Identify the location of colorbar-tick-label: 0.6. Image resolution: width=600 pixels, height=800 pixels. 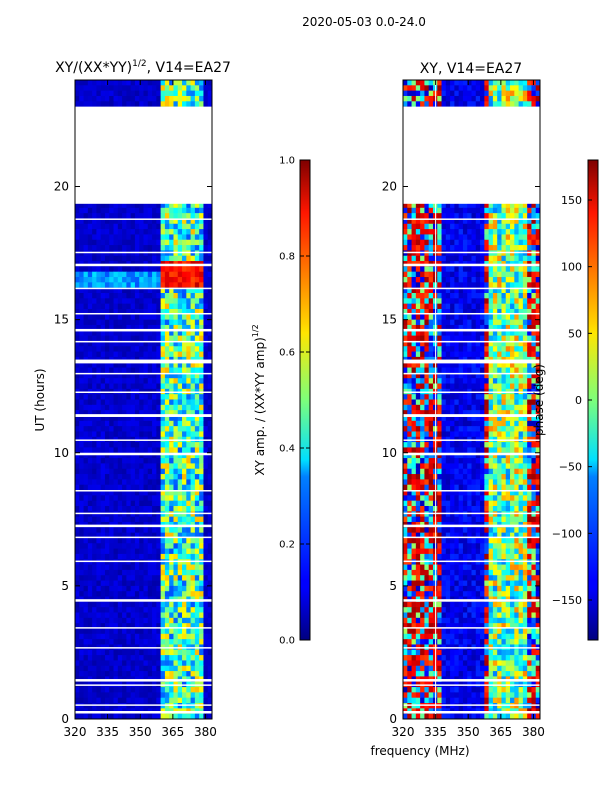
(287, 353).